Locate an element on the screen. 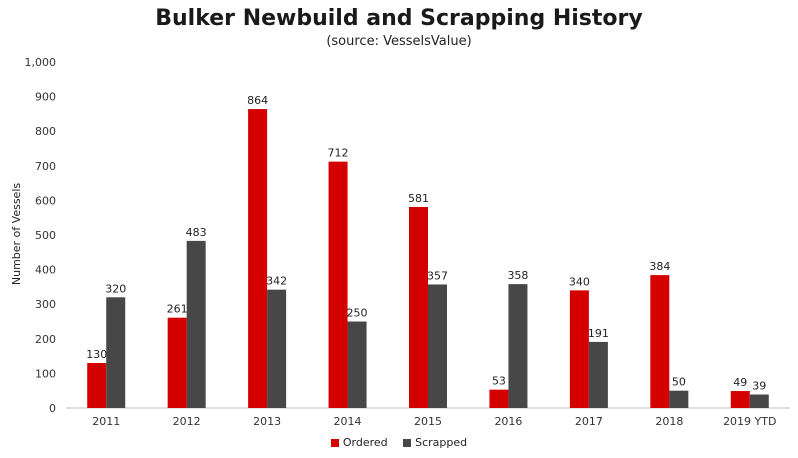  legend: Ordered Scrapped is located at coordinates (399, 443).